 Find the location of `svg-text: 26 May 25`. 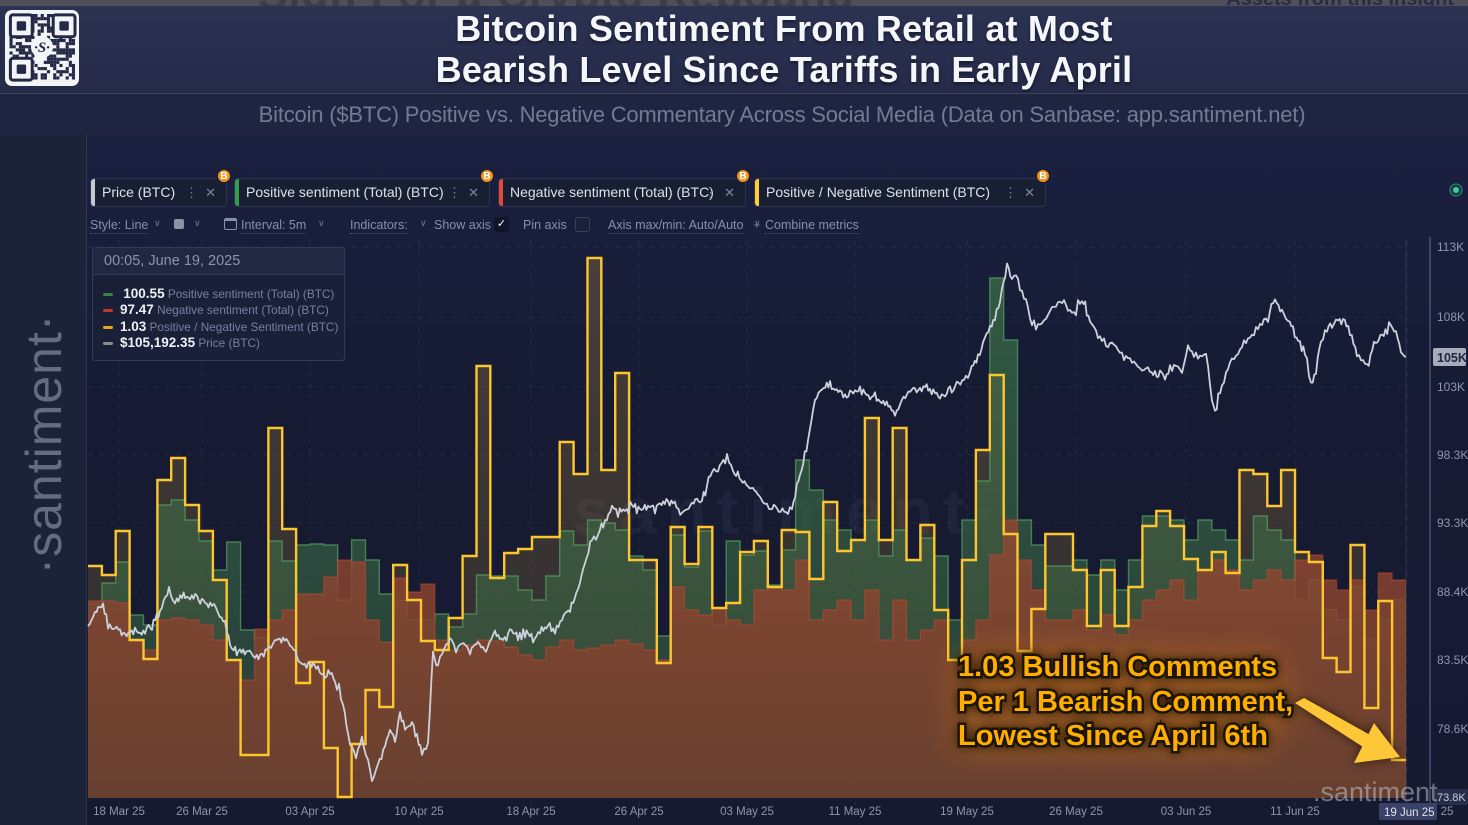

svg-text: 26 May 25 is located at coordinates (1076, 812).